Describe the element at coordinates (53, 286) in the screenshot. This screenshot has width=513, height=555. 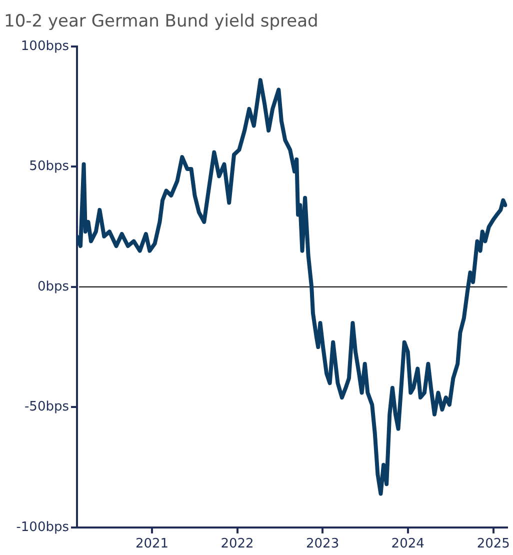
I see `y-tick-label: 0bps` at that location.